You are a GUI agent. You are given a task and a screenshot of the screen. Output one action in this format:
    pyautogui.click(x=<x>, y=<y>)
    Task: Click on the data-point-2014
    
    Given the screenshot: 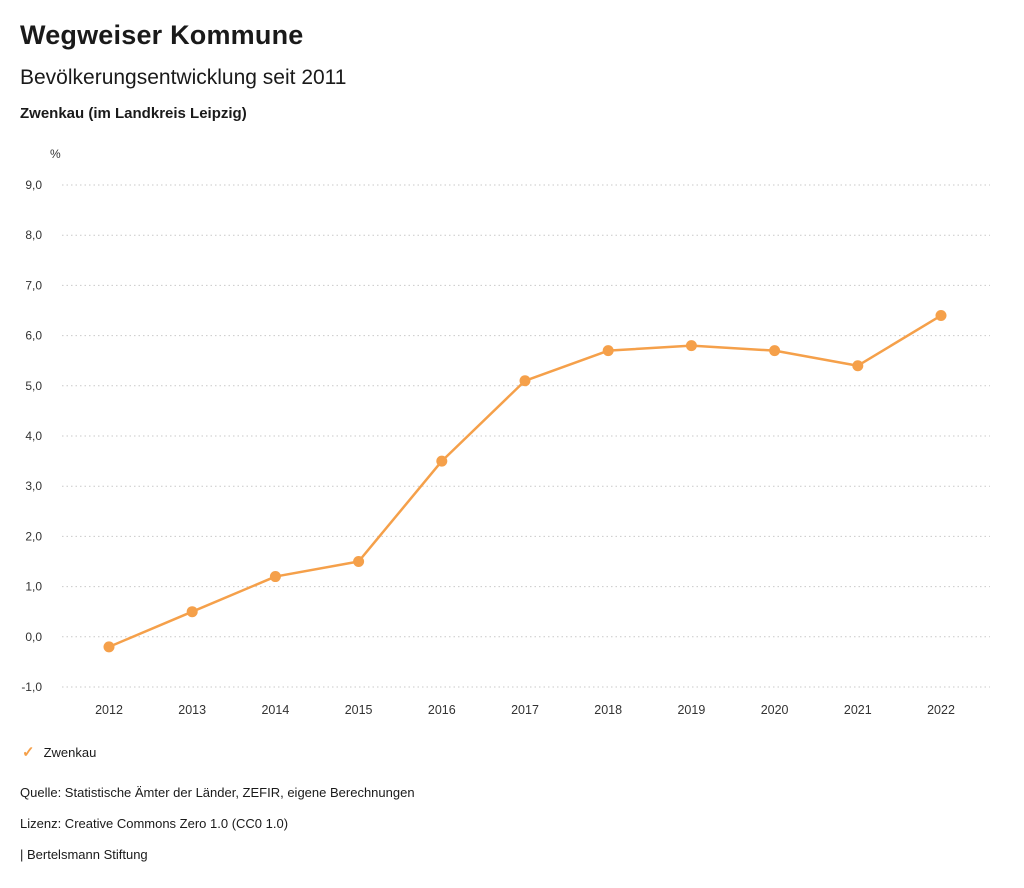 What is the action you would take?
    pyautogui.click(x=275, y=577)
    